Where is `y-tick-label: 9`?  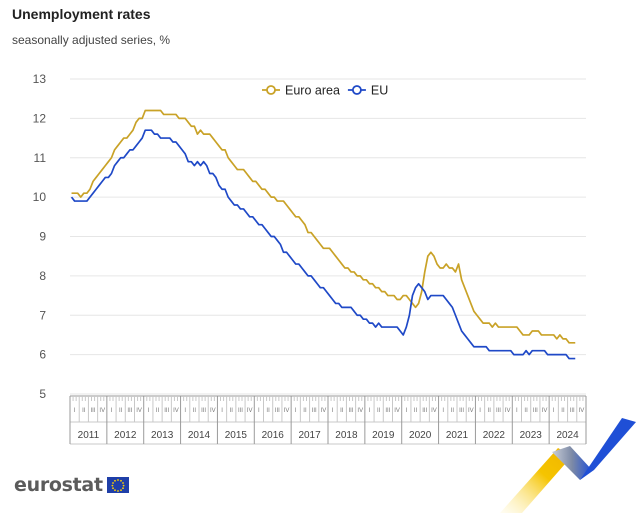 y-tick-label: 9 is located at coordinates (42, 237).